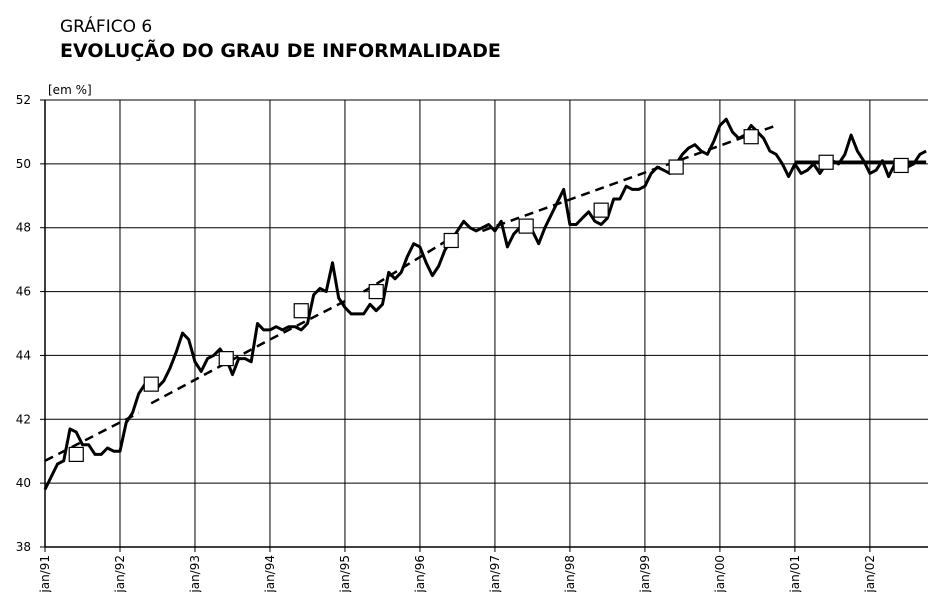 This screenshot has height=596, width=928. Describe the element at coordinates (345, 573) in the screenshot. I see `x-tick-label: jan/95` at that location.